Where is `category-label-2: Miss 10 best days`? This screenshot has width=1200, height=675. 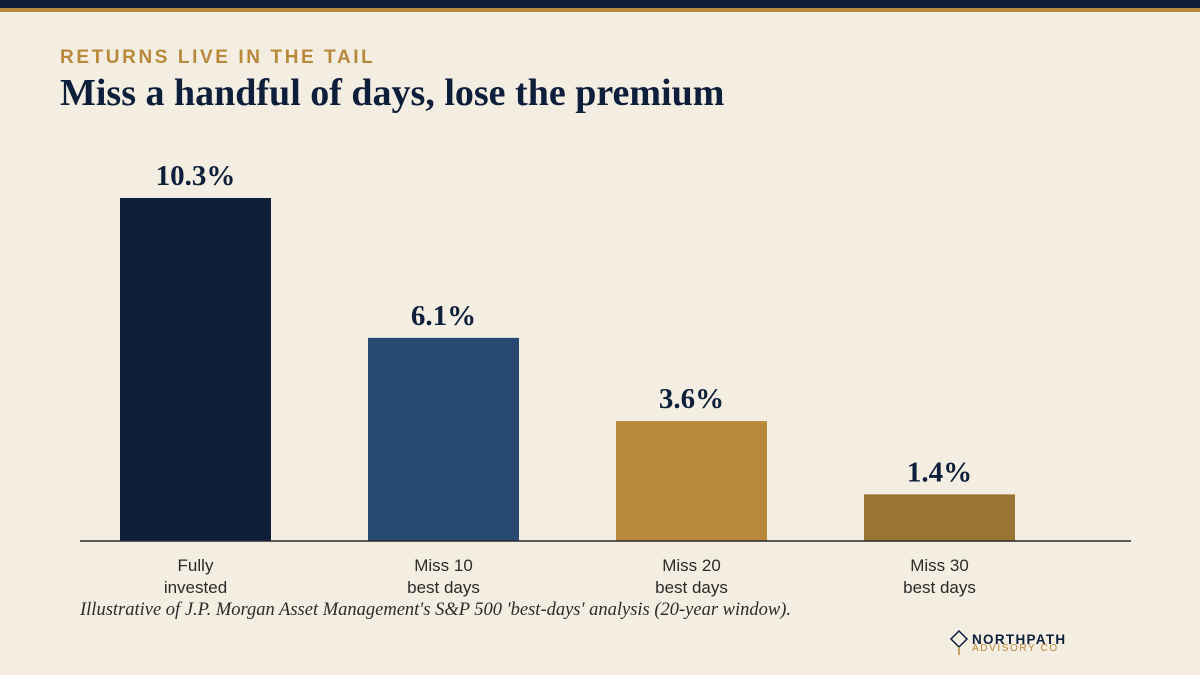
category-label-2: Miss 10 best days is located at coordinates (443, 576).